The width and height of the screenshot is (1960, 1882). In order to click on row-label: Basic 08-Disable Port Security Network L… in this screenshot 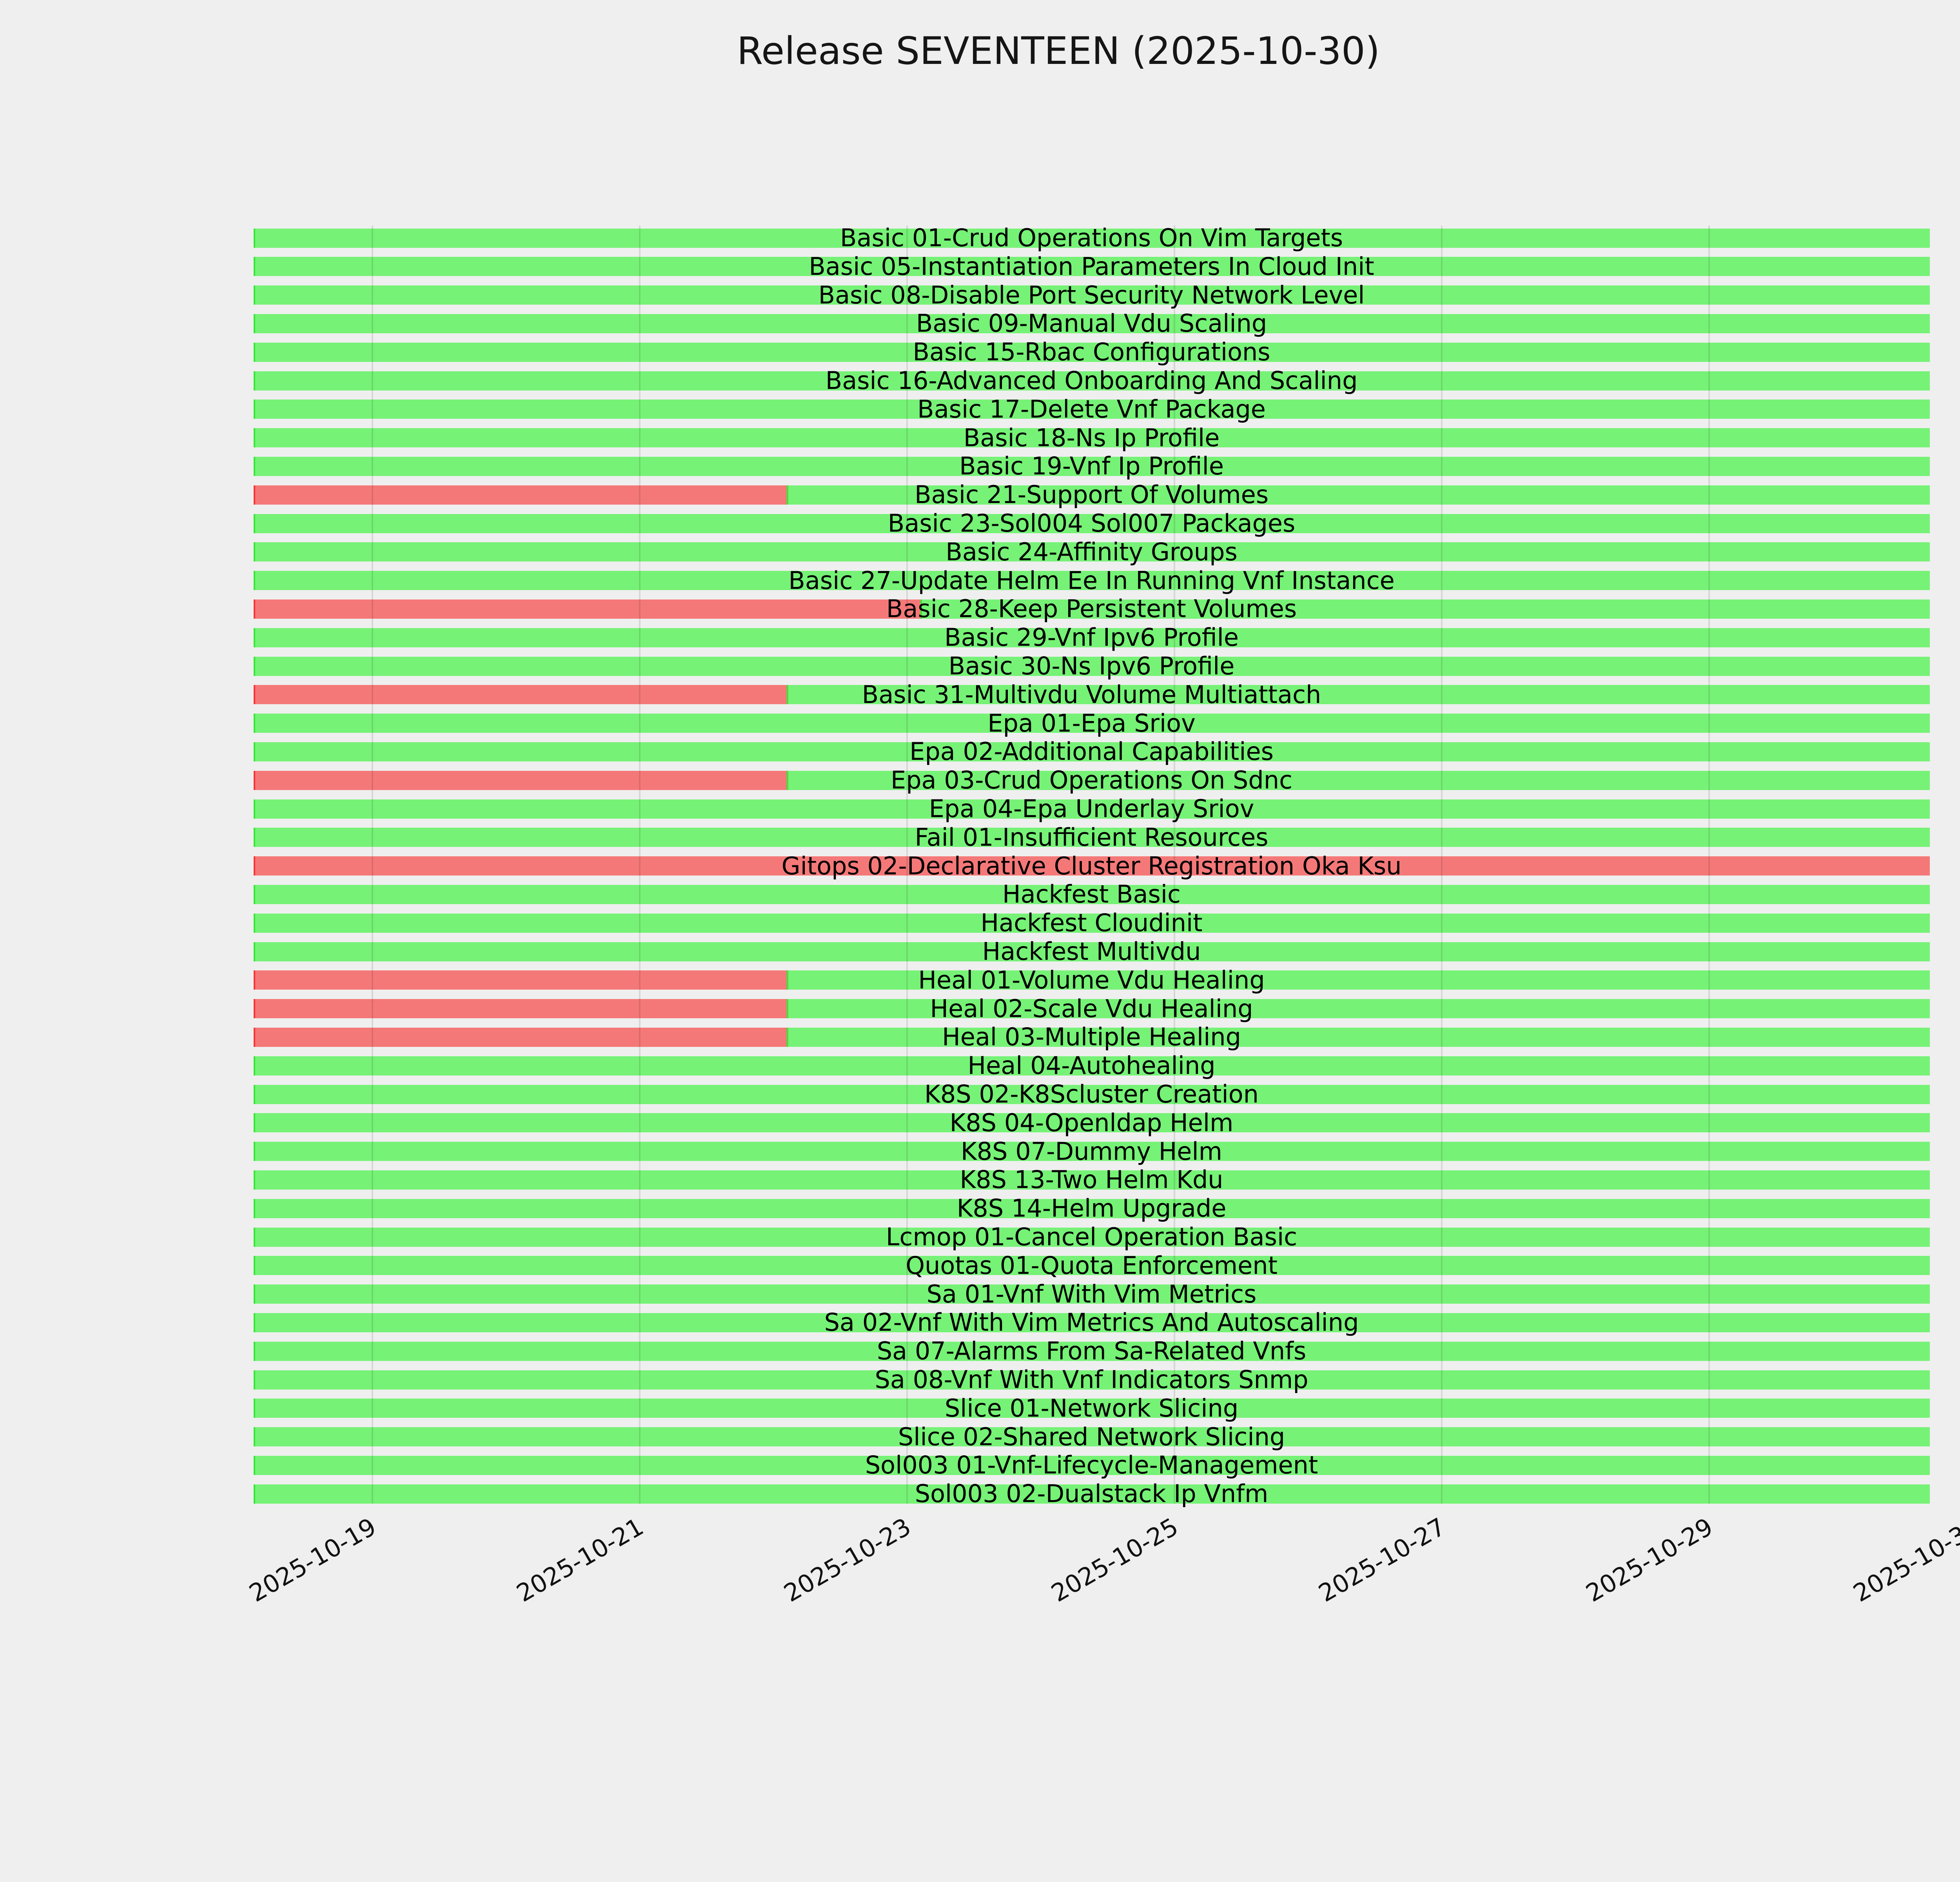, I will do `click(1091, 294)`.